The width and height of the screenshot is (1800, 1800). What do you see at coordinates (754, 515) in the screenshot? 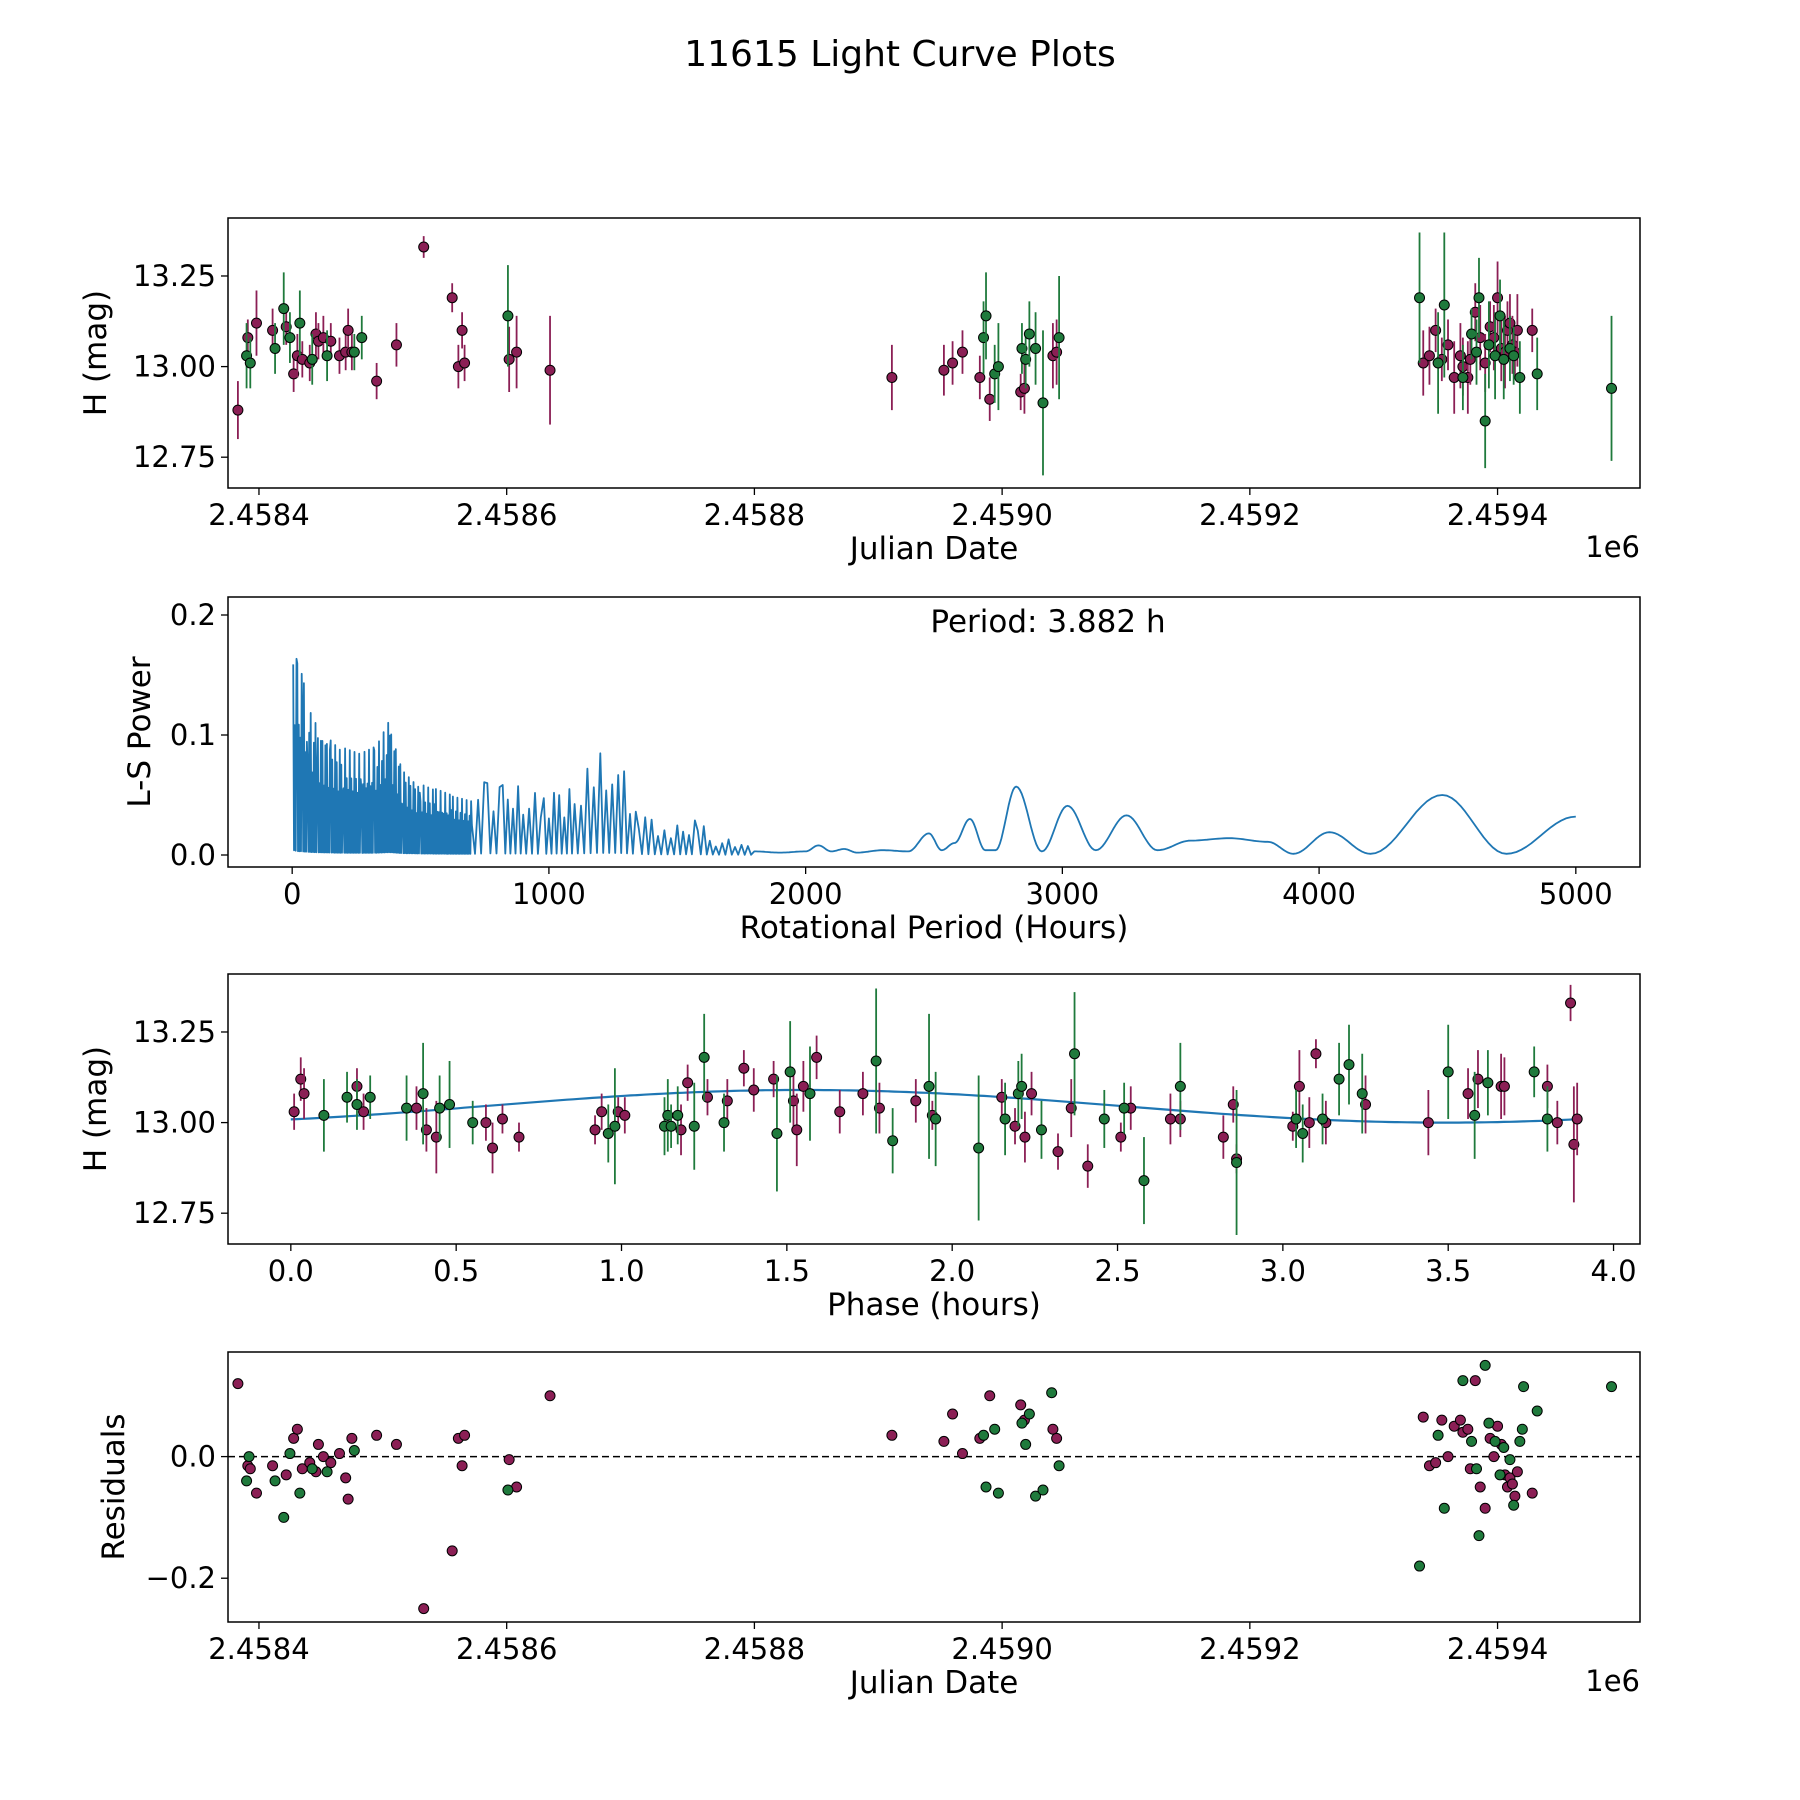
I see `lightcurve-x-tick-label: 2.4588` at bounding box center [754, 515].